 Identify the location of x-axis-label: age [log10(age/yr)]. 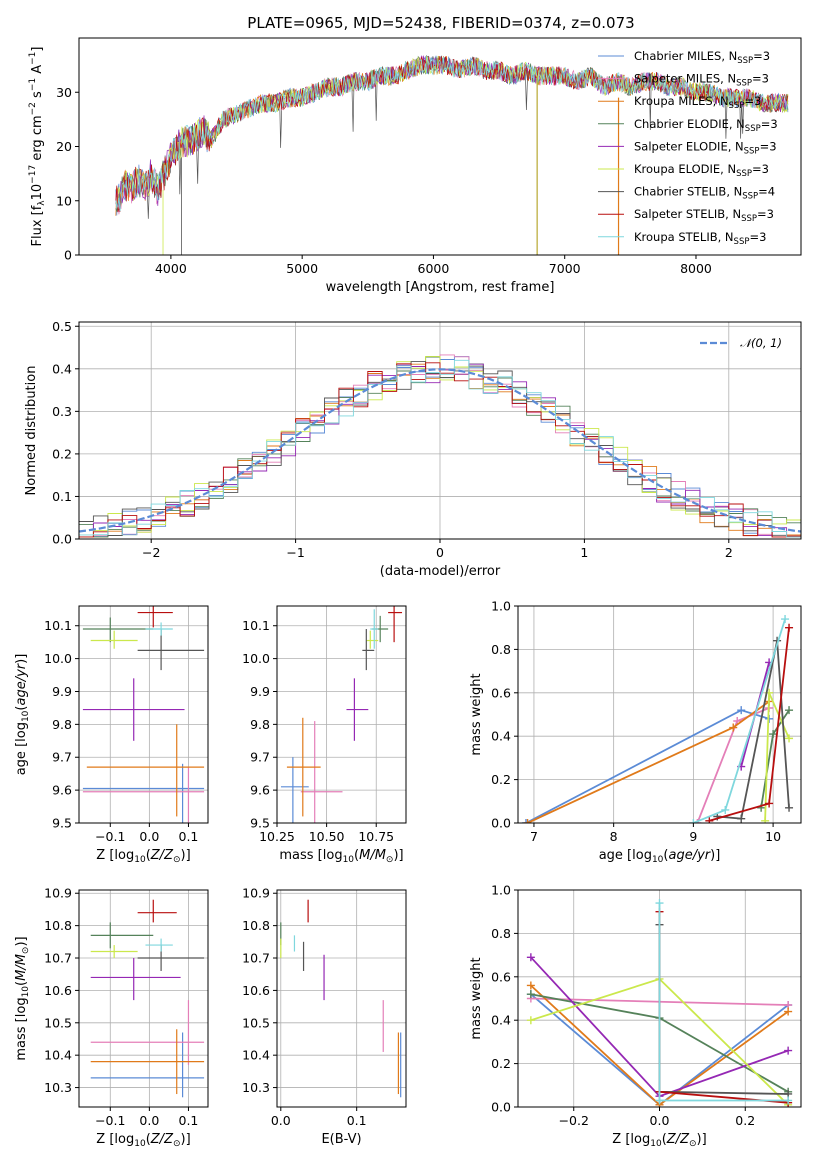
(660, 856).